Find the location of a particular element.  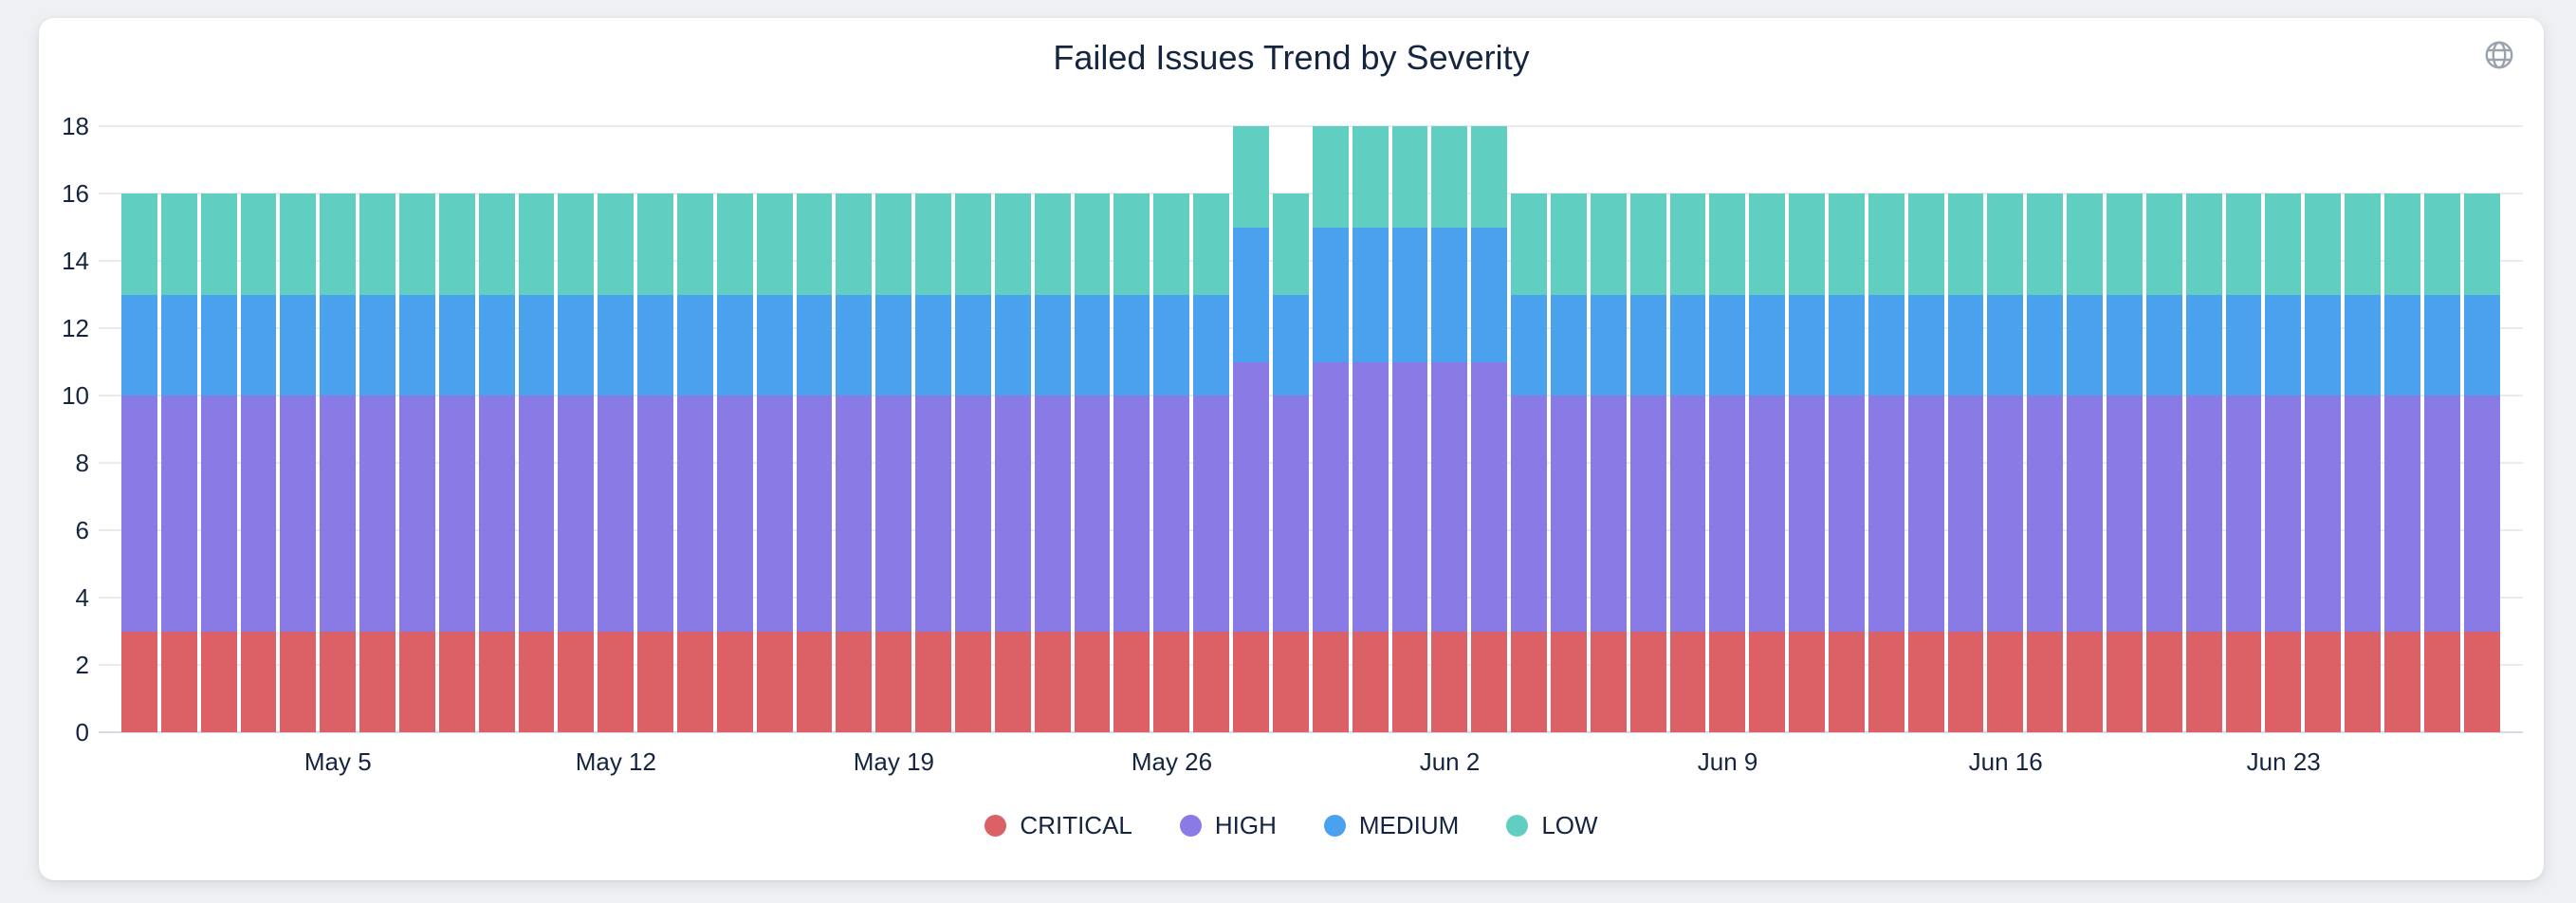

x-axis-tick-label: Jun 23 is located at coordinates (2283, 761).